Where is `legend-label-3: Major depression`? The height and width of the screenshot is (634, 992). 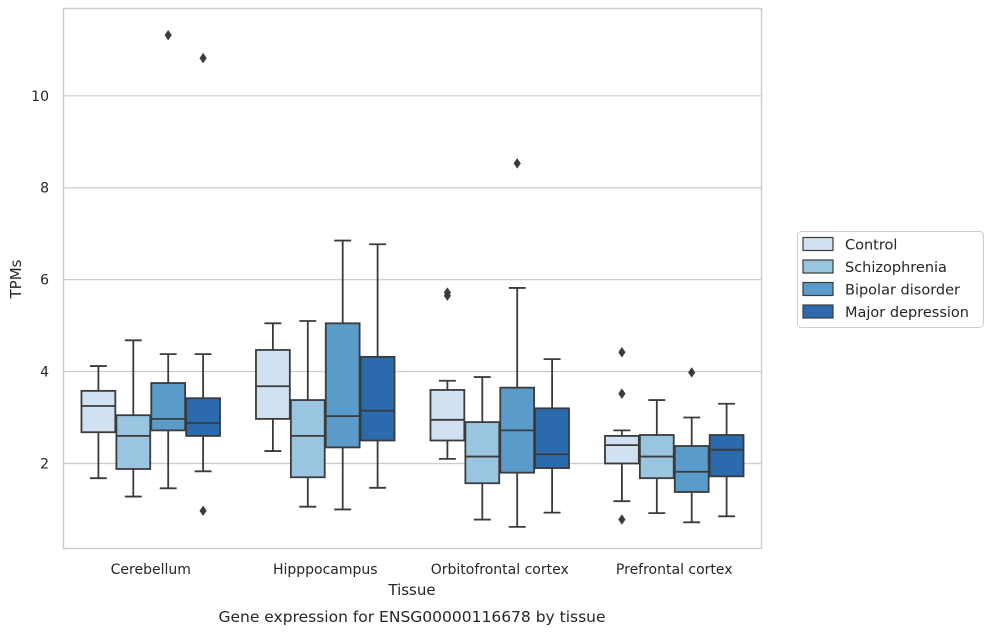 legend-label-3: Major depression is located at coordinates (907, 313).